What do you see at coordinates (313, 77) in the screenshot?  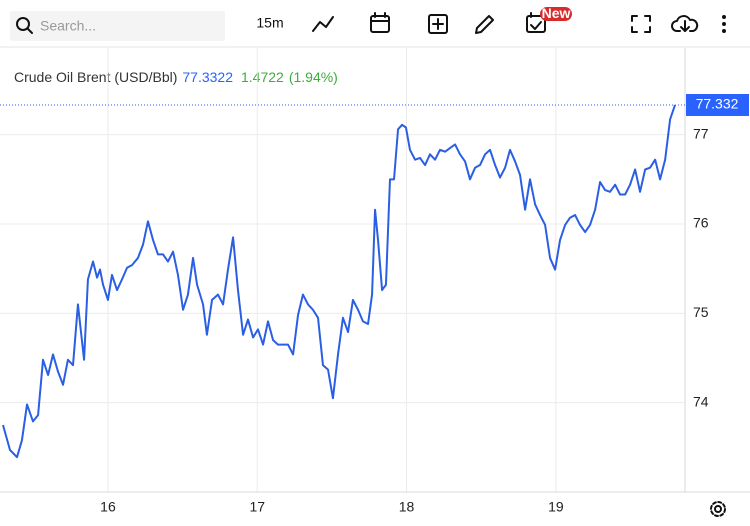 I see `legend-change-pct: (1.94%)` at bounding box center [313, 77].